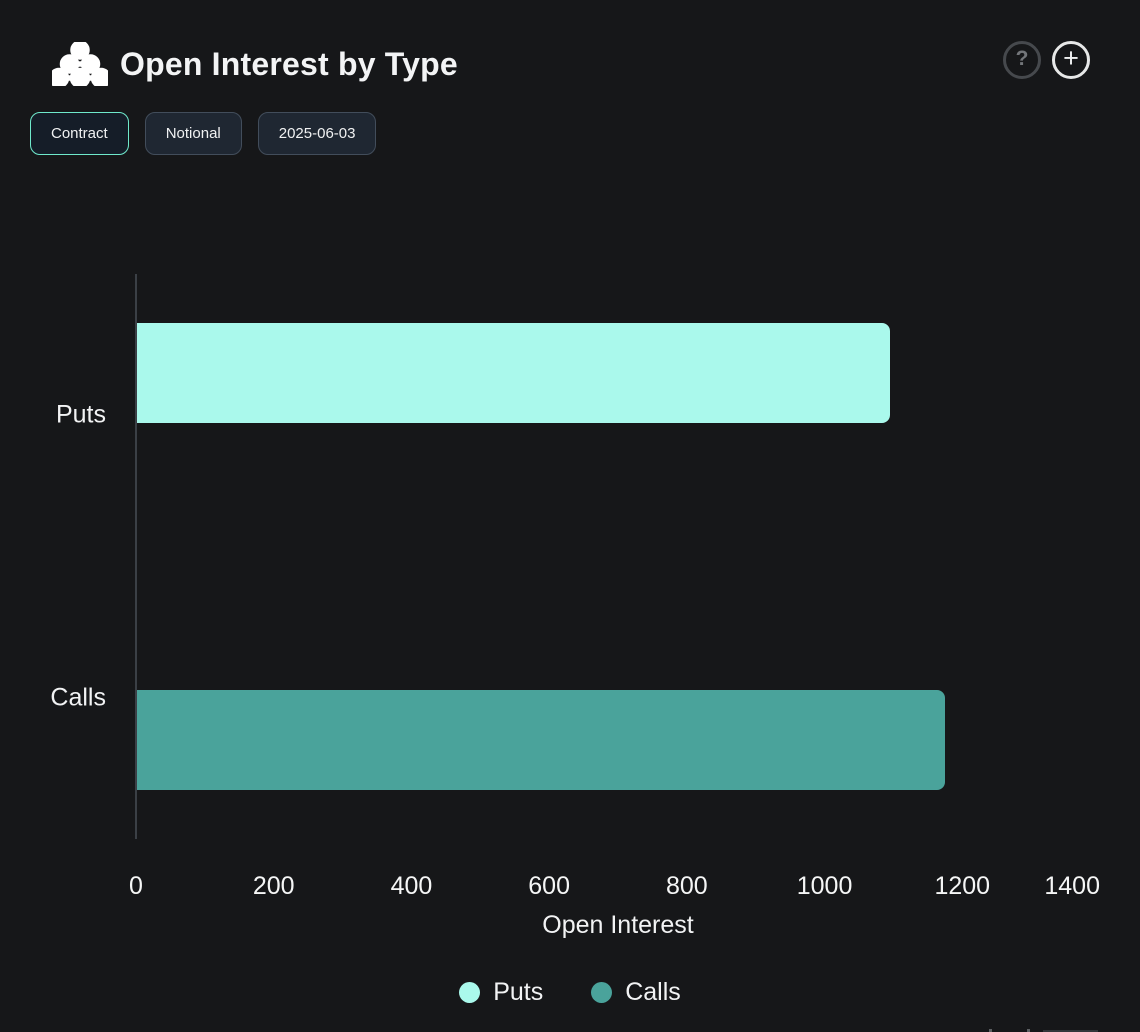 Image resolution: width=1140 pixels, height=1032 pixels. I want to click on x-axis-tick-label: 400, so click(411, 886).